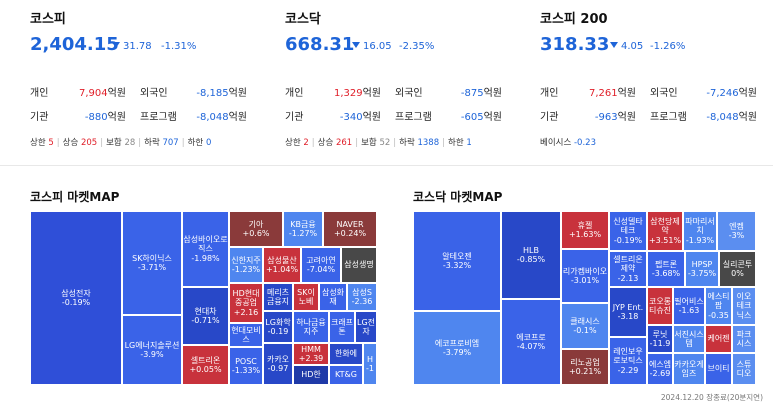 Image resolution: width=773 pixels, height=412 pixels. I want to click on kosdaq-map-cell: 에코프로비엠 -3.79%, so click(457, 348).